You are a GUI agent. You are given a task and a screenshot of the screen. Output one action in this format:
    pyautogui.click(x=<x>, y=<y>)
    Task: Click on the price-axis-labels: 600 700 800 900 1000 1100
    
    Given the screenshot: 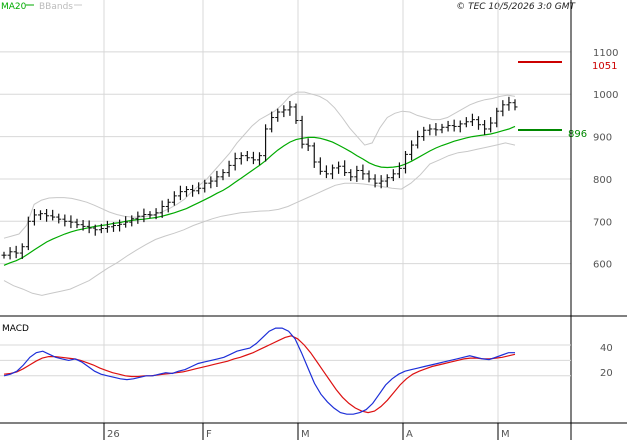 What is the action you would take?
    pyautogui.click(x=605, y=159)
    